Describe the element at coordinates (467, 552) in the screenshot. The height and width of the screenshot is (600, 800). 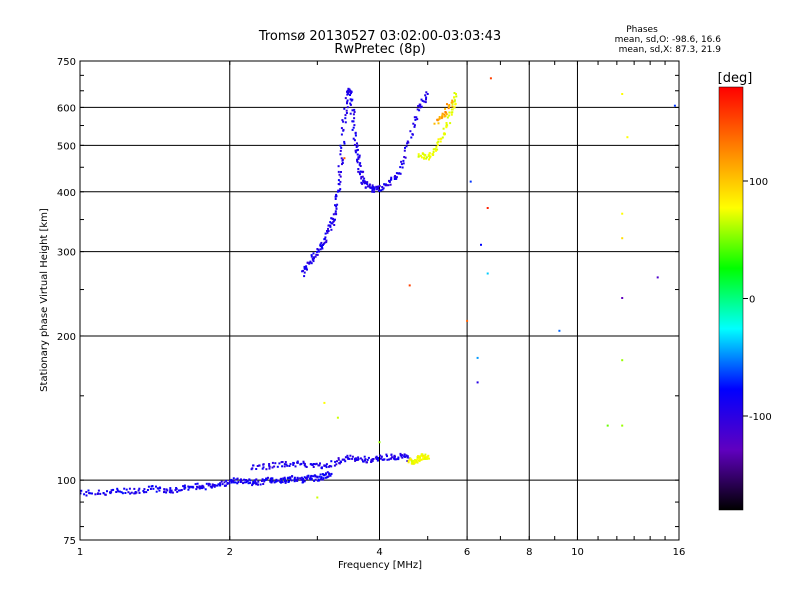
I see `x-tick-label: 6` at that location.